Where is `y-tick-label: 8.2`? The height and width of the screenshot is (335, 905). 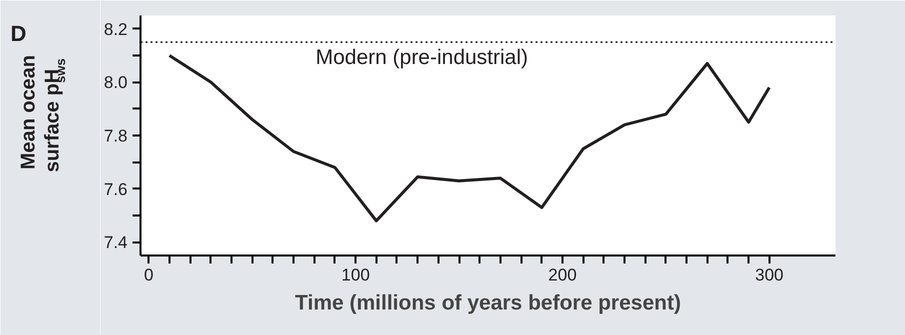 y-tick-label: 8.2 is located at coordinates (116, 29).